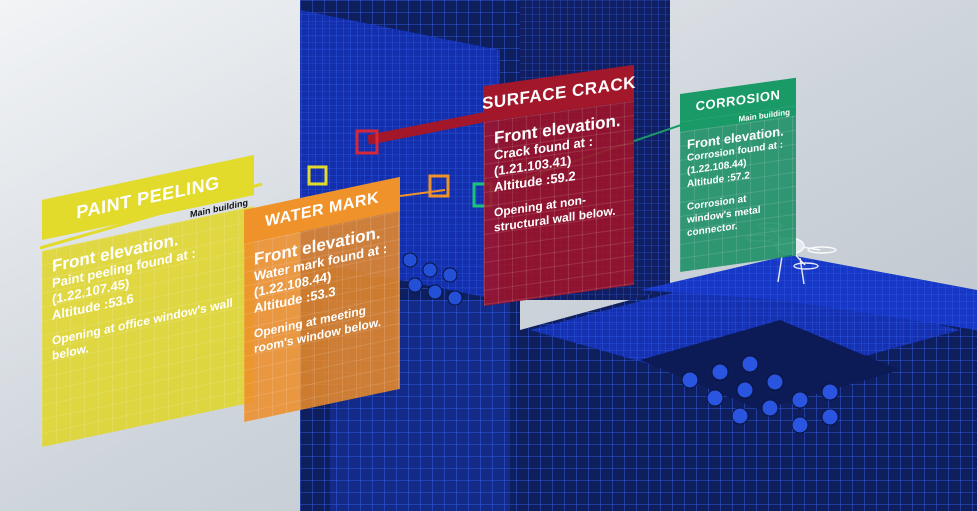 Image resolution: width=977 pixels, height=511 pixels. Describe the element at coordinates (439, 186) in the screenshot. I see `marker-orange` at that location.